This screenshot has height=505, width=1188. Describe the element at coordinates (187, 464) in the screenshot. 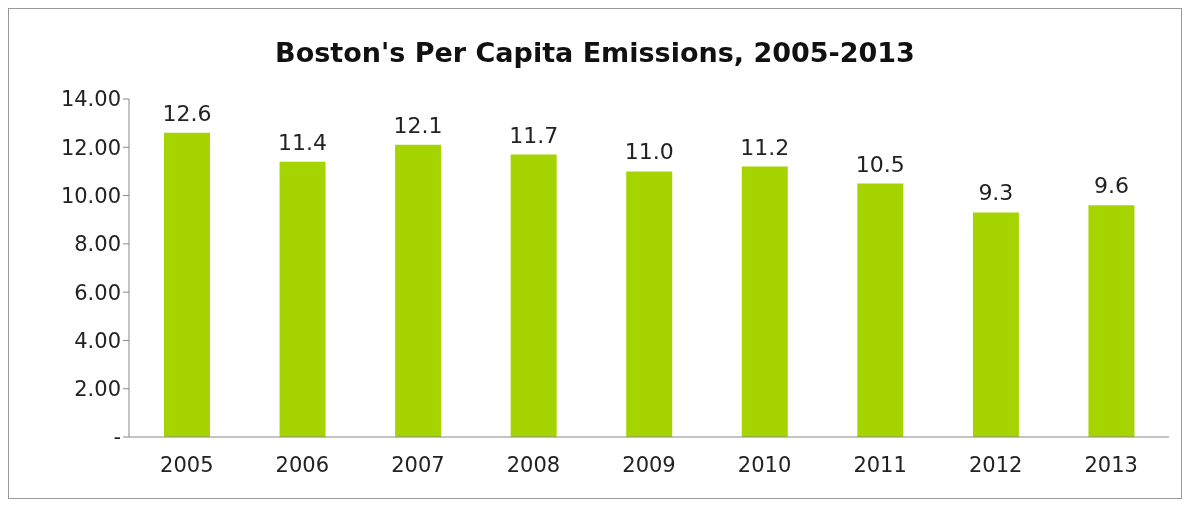

I see `x-tick-label: 2005` at that location.